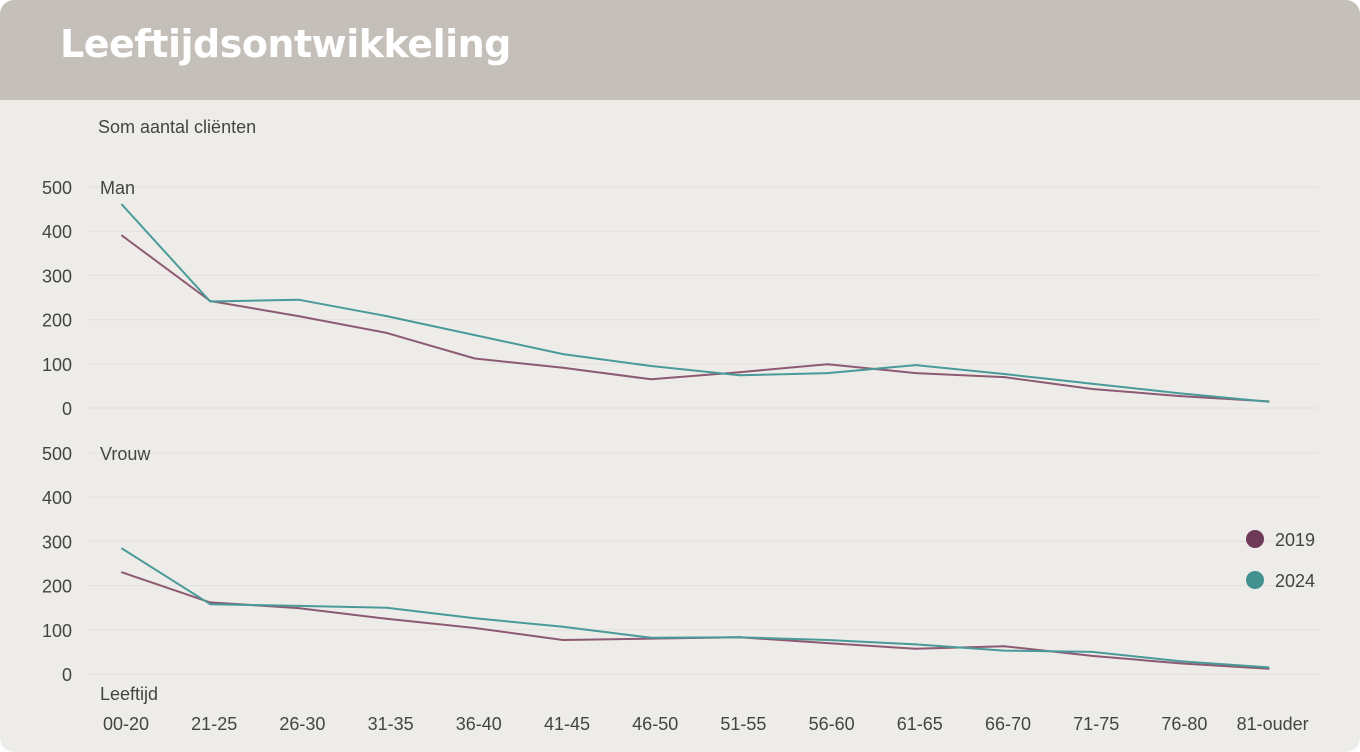  I want to click on x-tick-label: 71-75, so click(1096, 724).